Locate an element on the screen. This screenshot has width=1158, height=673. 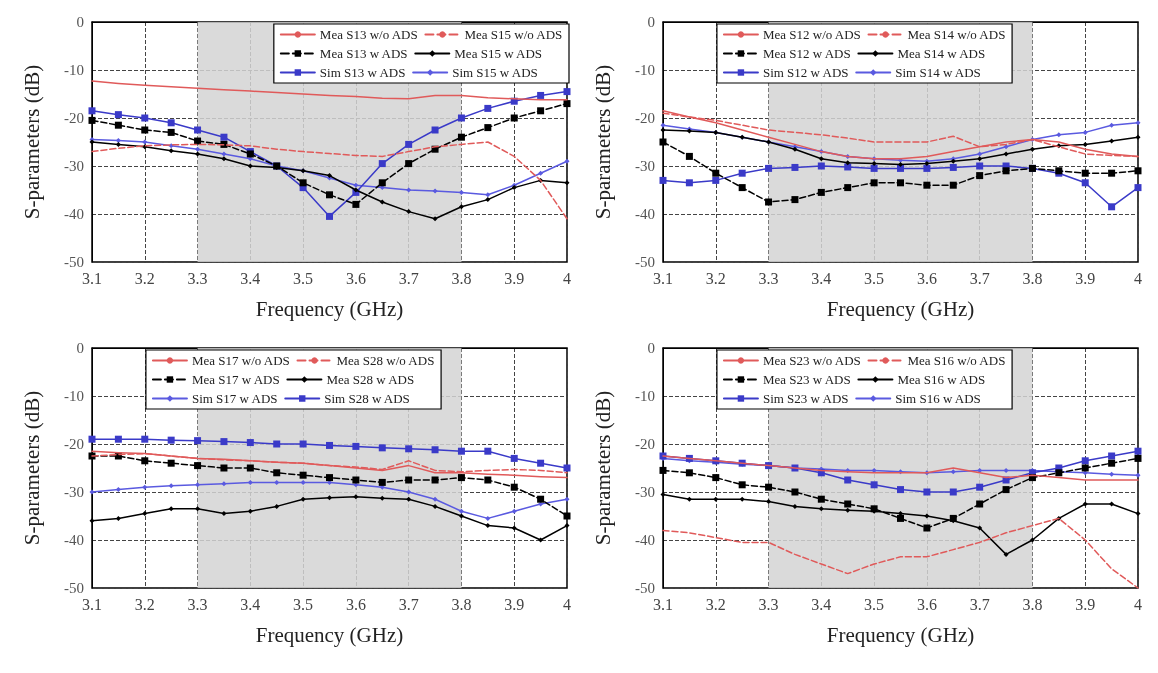
legend-label: Mea S12 w/o ADS is located at coordinates (811, 34).